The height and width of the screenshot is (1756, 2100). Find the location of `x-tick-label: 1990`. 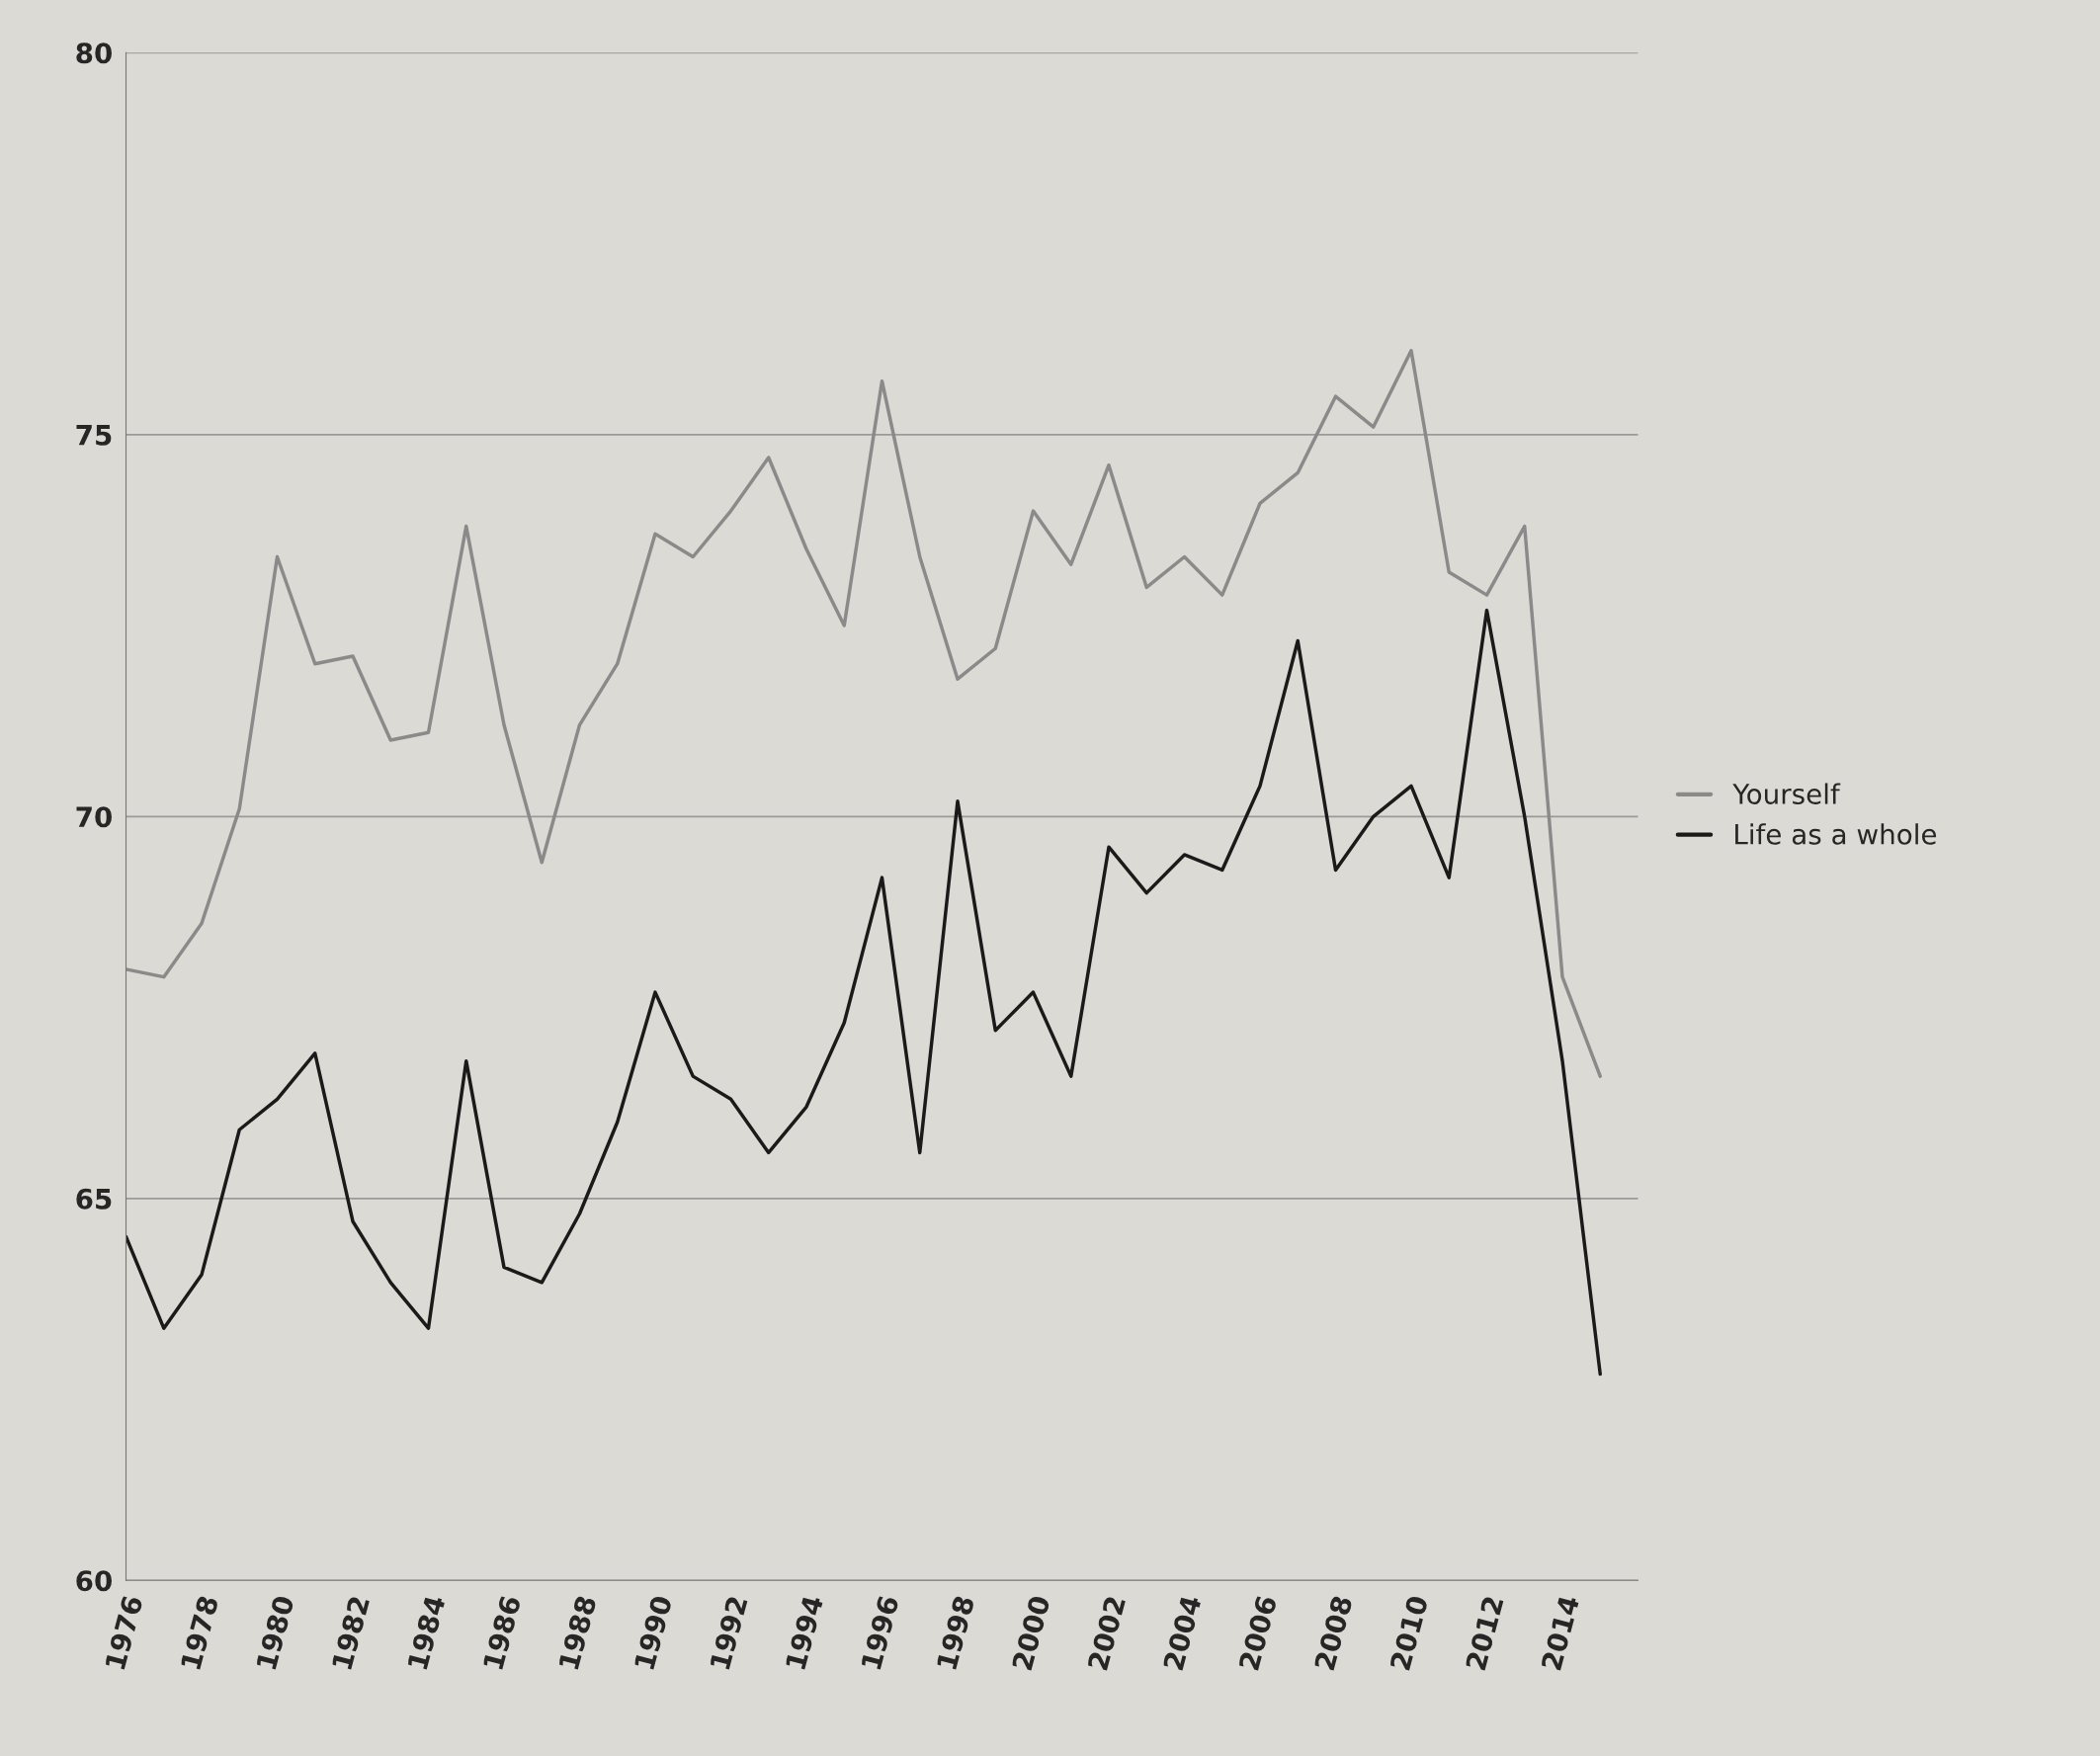

x-tick-label: 1990 is located at coordinates (653, 1632).